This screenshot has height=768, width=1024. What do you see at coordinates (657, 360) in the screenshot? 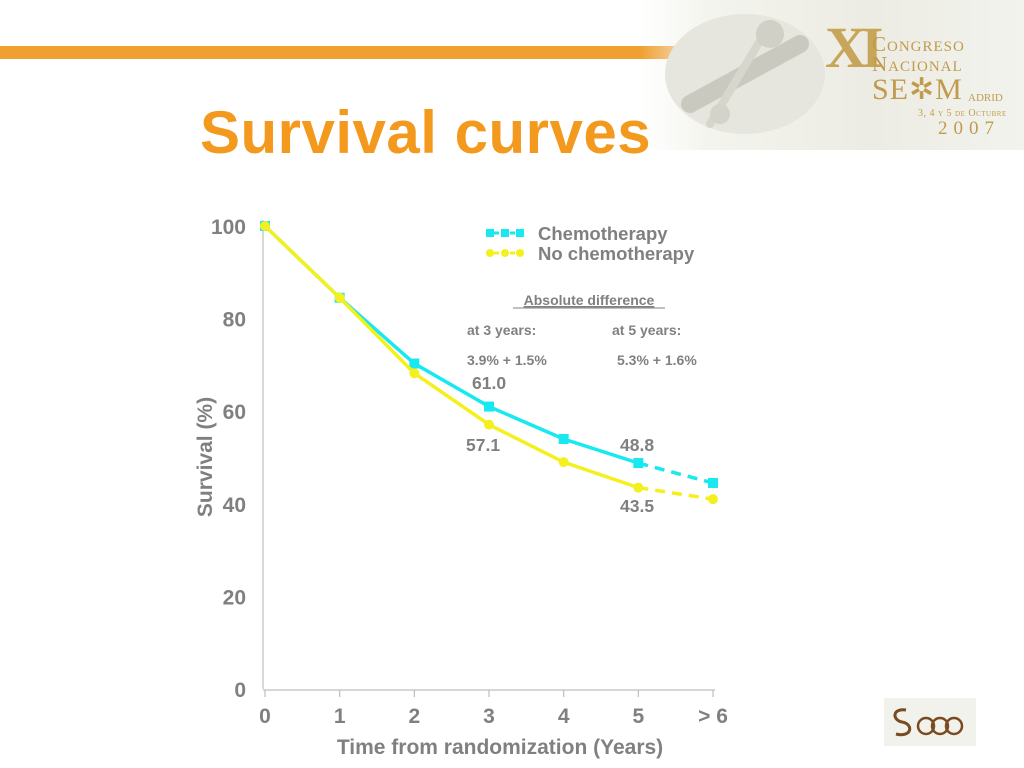
I see `annotation-5yr-value: 5.3% + 1.6%` at bounding box center [657, 360].